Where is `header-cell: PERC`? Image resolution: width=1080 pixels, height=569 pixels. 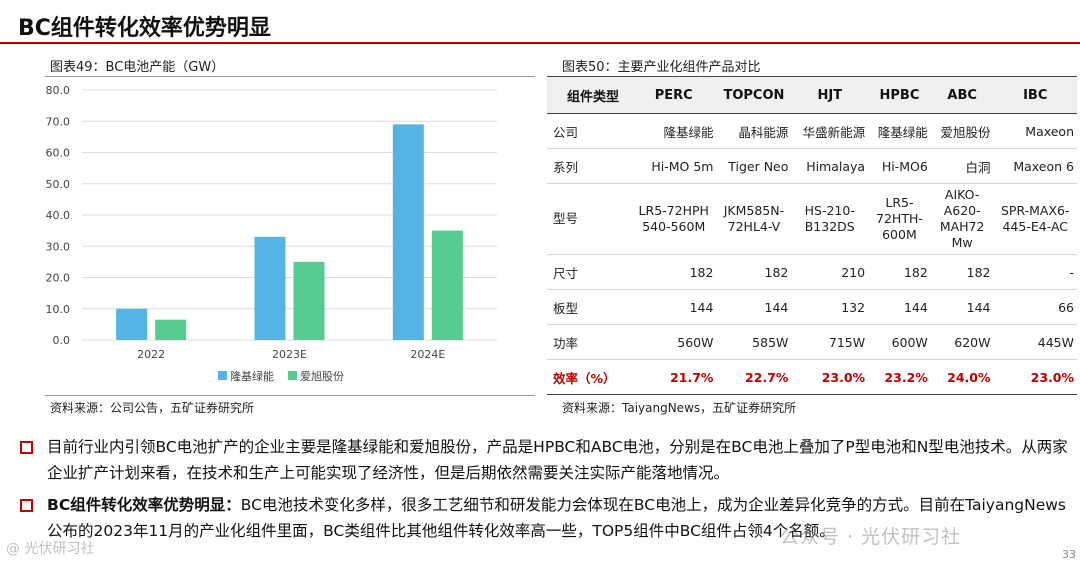
header-cell: PERC is located at coordinates (673, 95).